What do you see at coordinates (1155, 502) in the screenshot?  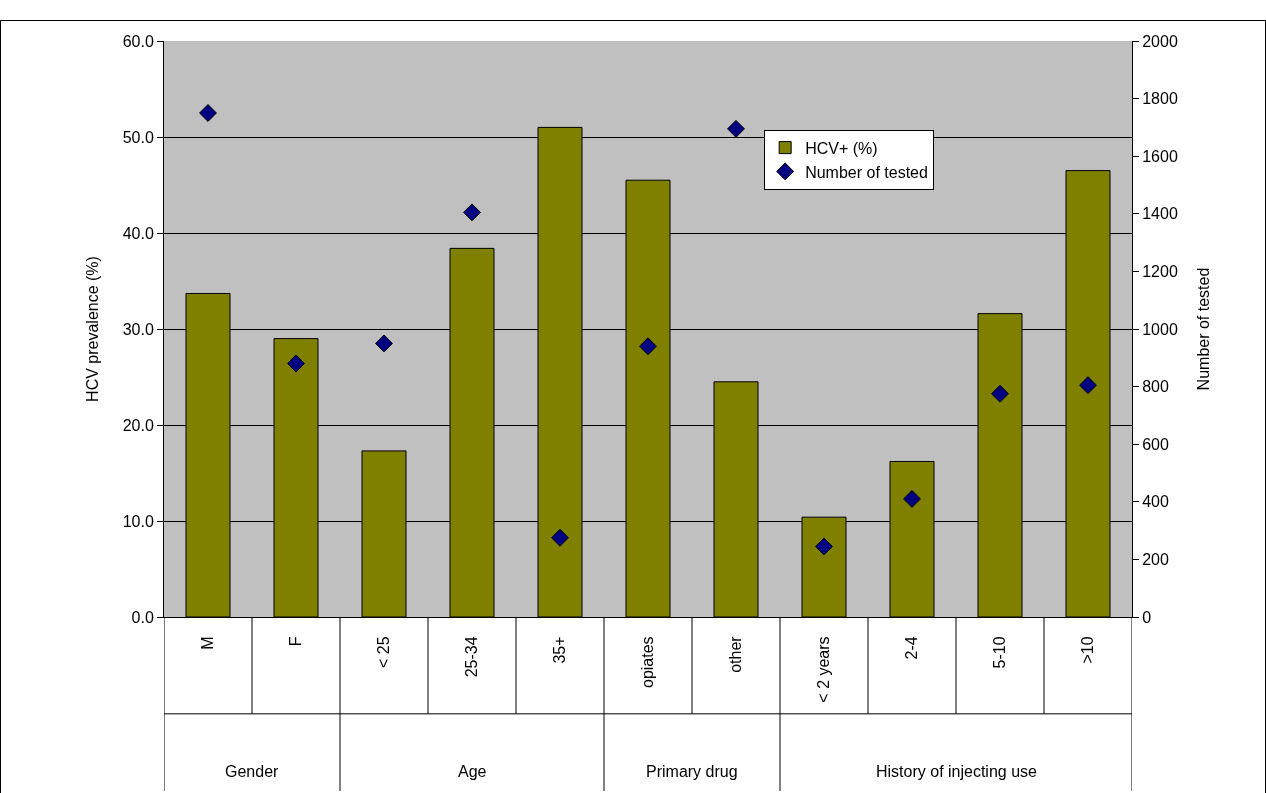 I see `y2-tick-label: 400` at bounding box center [1155, 502].